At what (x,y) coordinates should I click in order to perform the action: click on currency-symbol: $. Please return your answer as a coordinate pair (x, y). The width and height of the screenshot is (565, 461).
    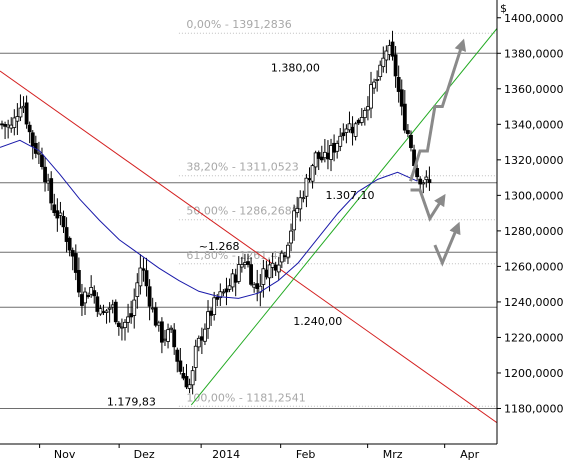
    Looking at the image, I should click on (503, 8).